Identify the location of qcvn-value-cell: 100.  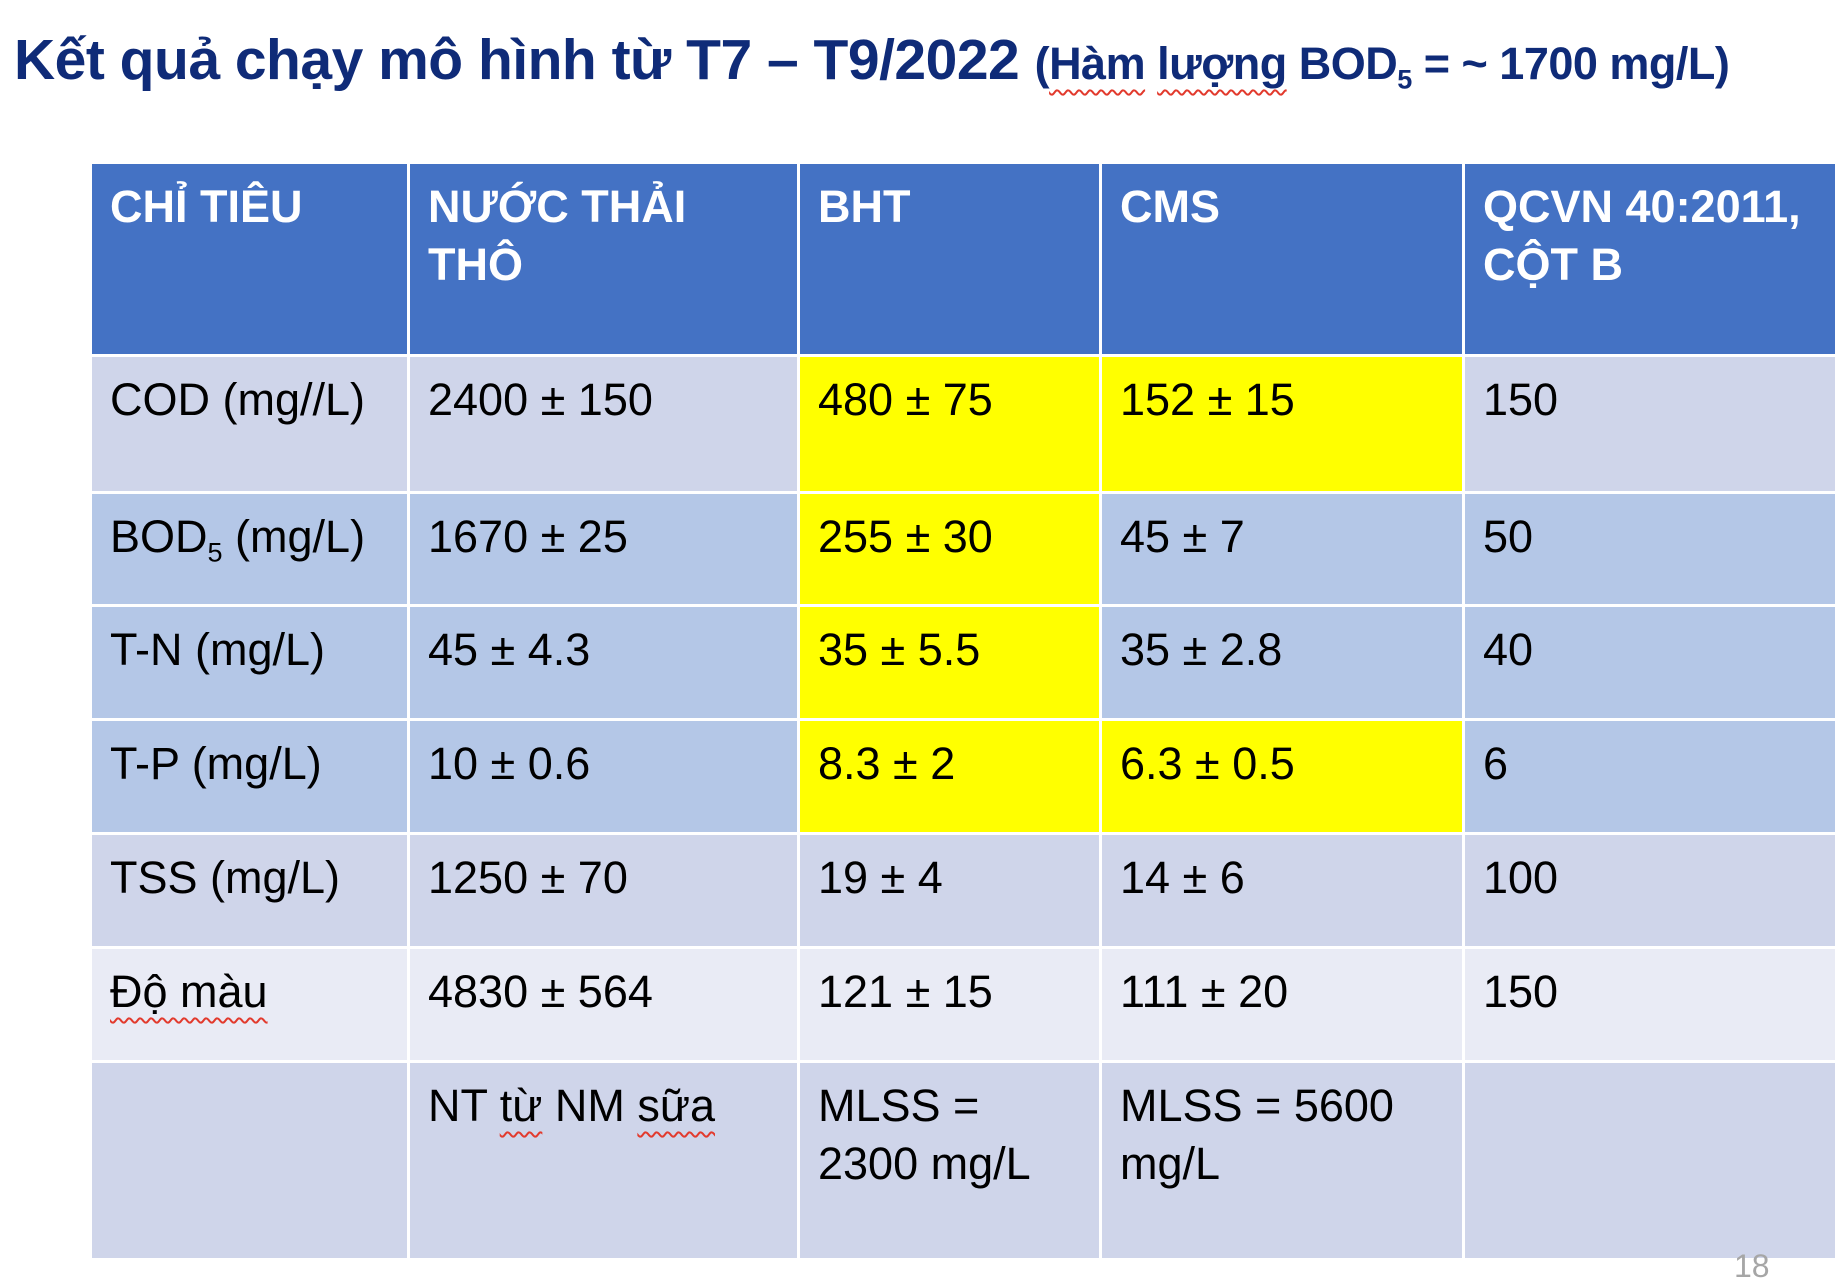
(1650, 890).